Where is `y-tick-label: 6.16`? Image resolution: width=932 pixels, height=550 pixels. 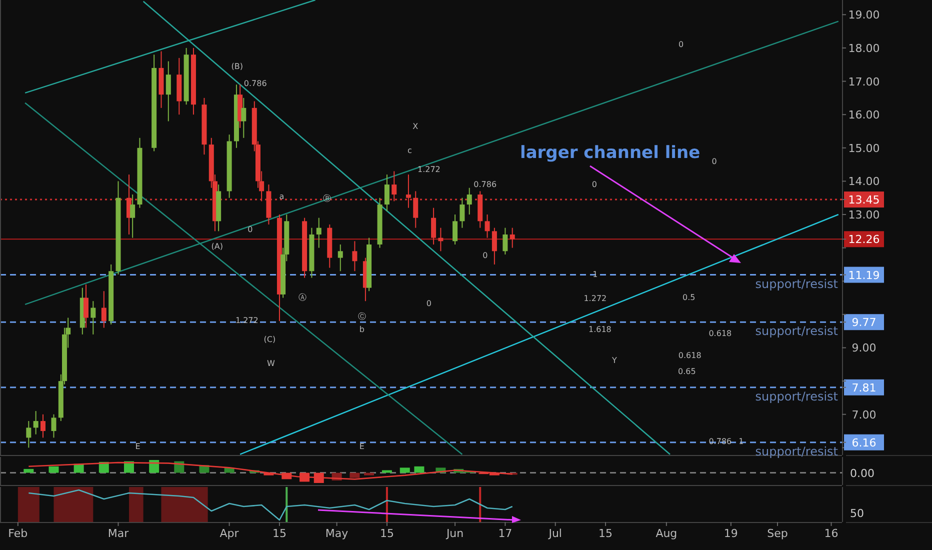 y-tick-label: 6.16 is located at coordinates (864, 443).